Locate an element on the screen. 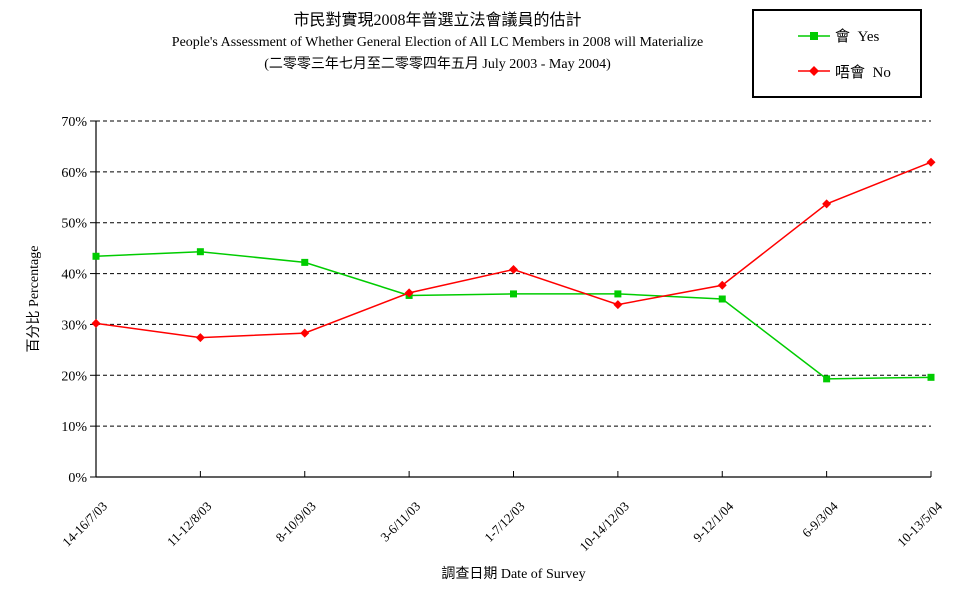  x-tick-label: 3-6/11/03 is located at coordinates (400, 522).